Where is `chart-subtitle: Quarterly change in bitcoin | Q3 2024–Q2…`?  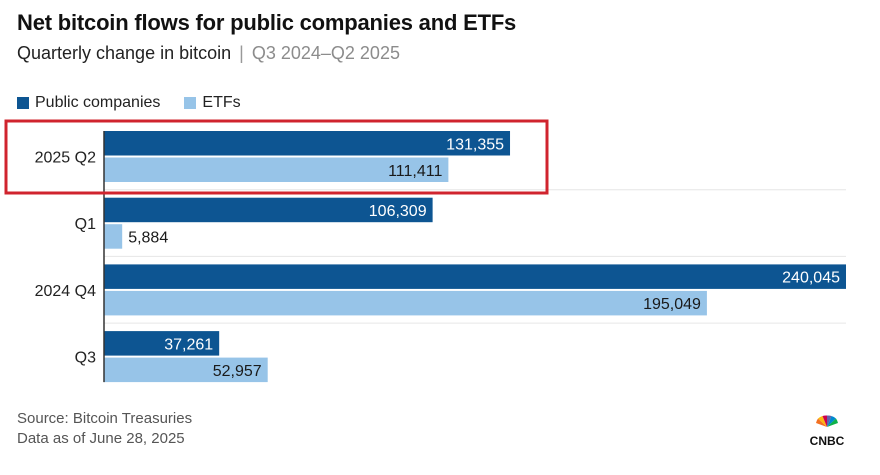 chart-subtitle: Quarterly change in bitcoin | Q3 2024–Q2… is located at coordinates (208, 53).